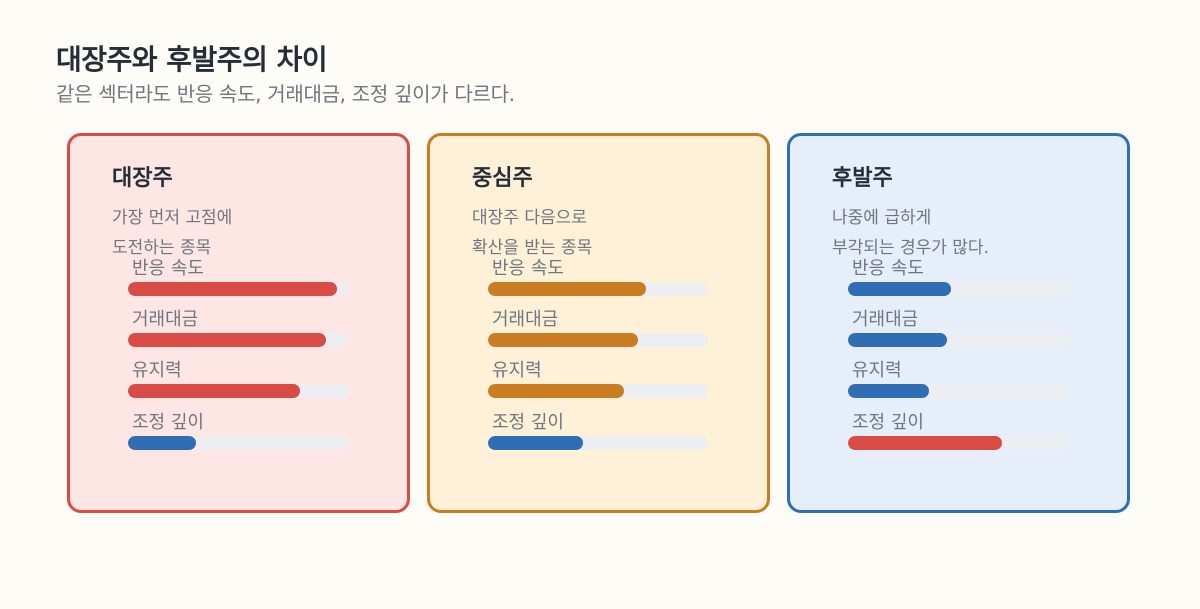 This screenshot has width=1200, height=609. I want to click on card-title: 후발주, so click(862, 178).